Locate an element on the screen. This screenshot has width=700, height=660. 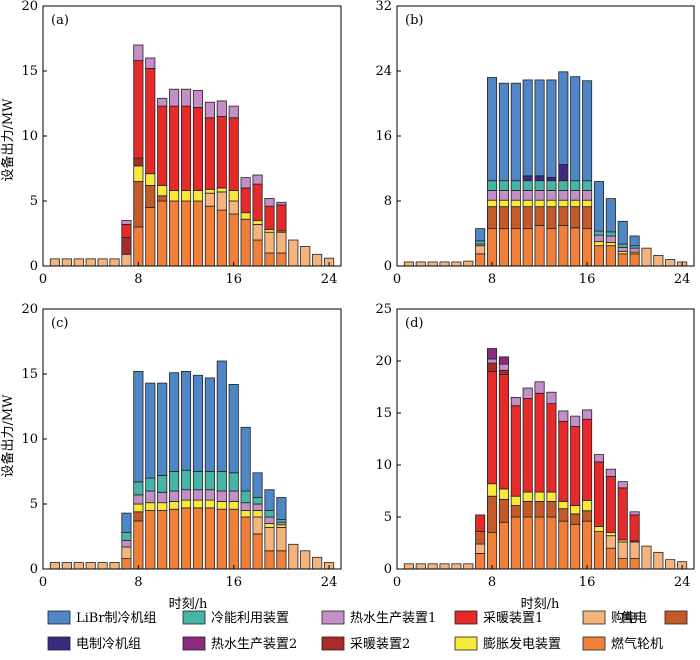
bar-b-h18-s0 is located at coordinates (610, 256).